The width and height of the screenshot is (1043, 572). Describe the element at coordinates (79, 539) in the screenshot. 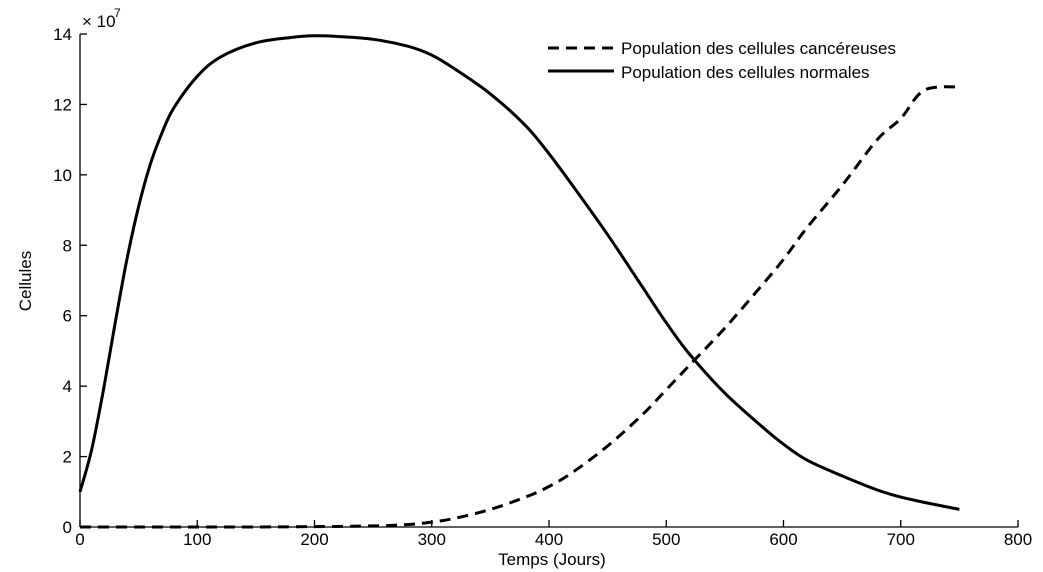

I see `x-tick-label: 0` at that location.